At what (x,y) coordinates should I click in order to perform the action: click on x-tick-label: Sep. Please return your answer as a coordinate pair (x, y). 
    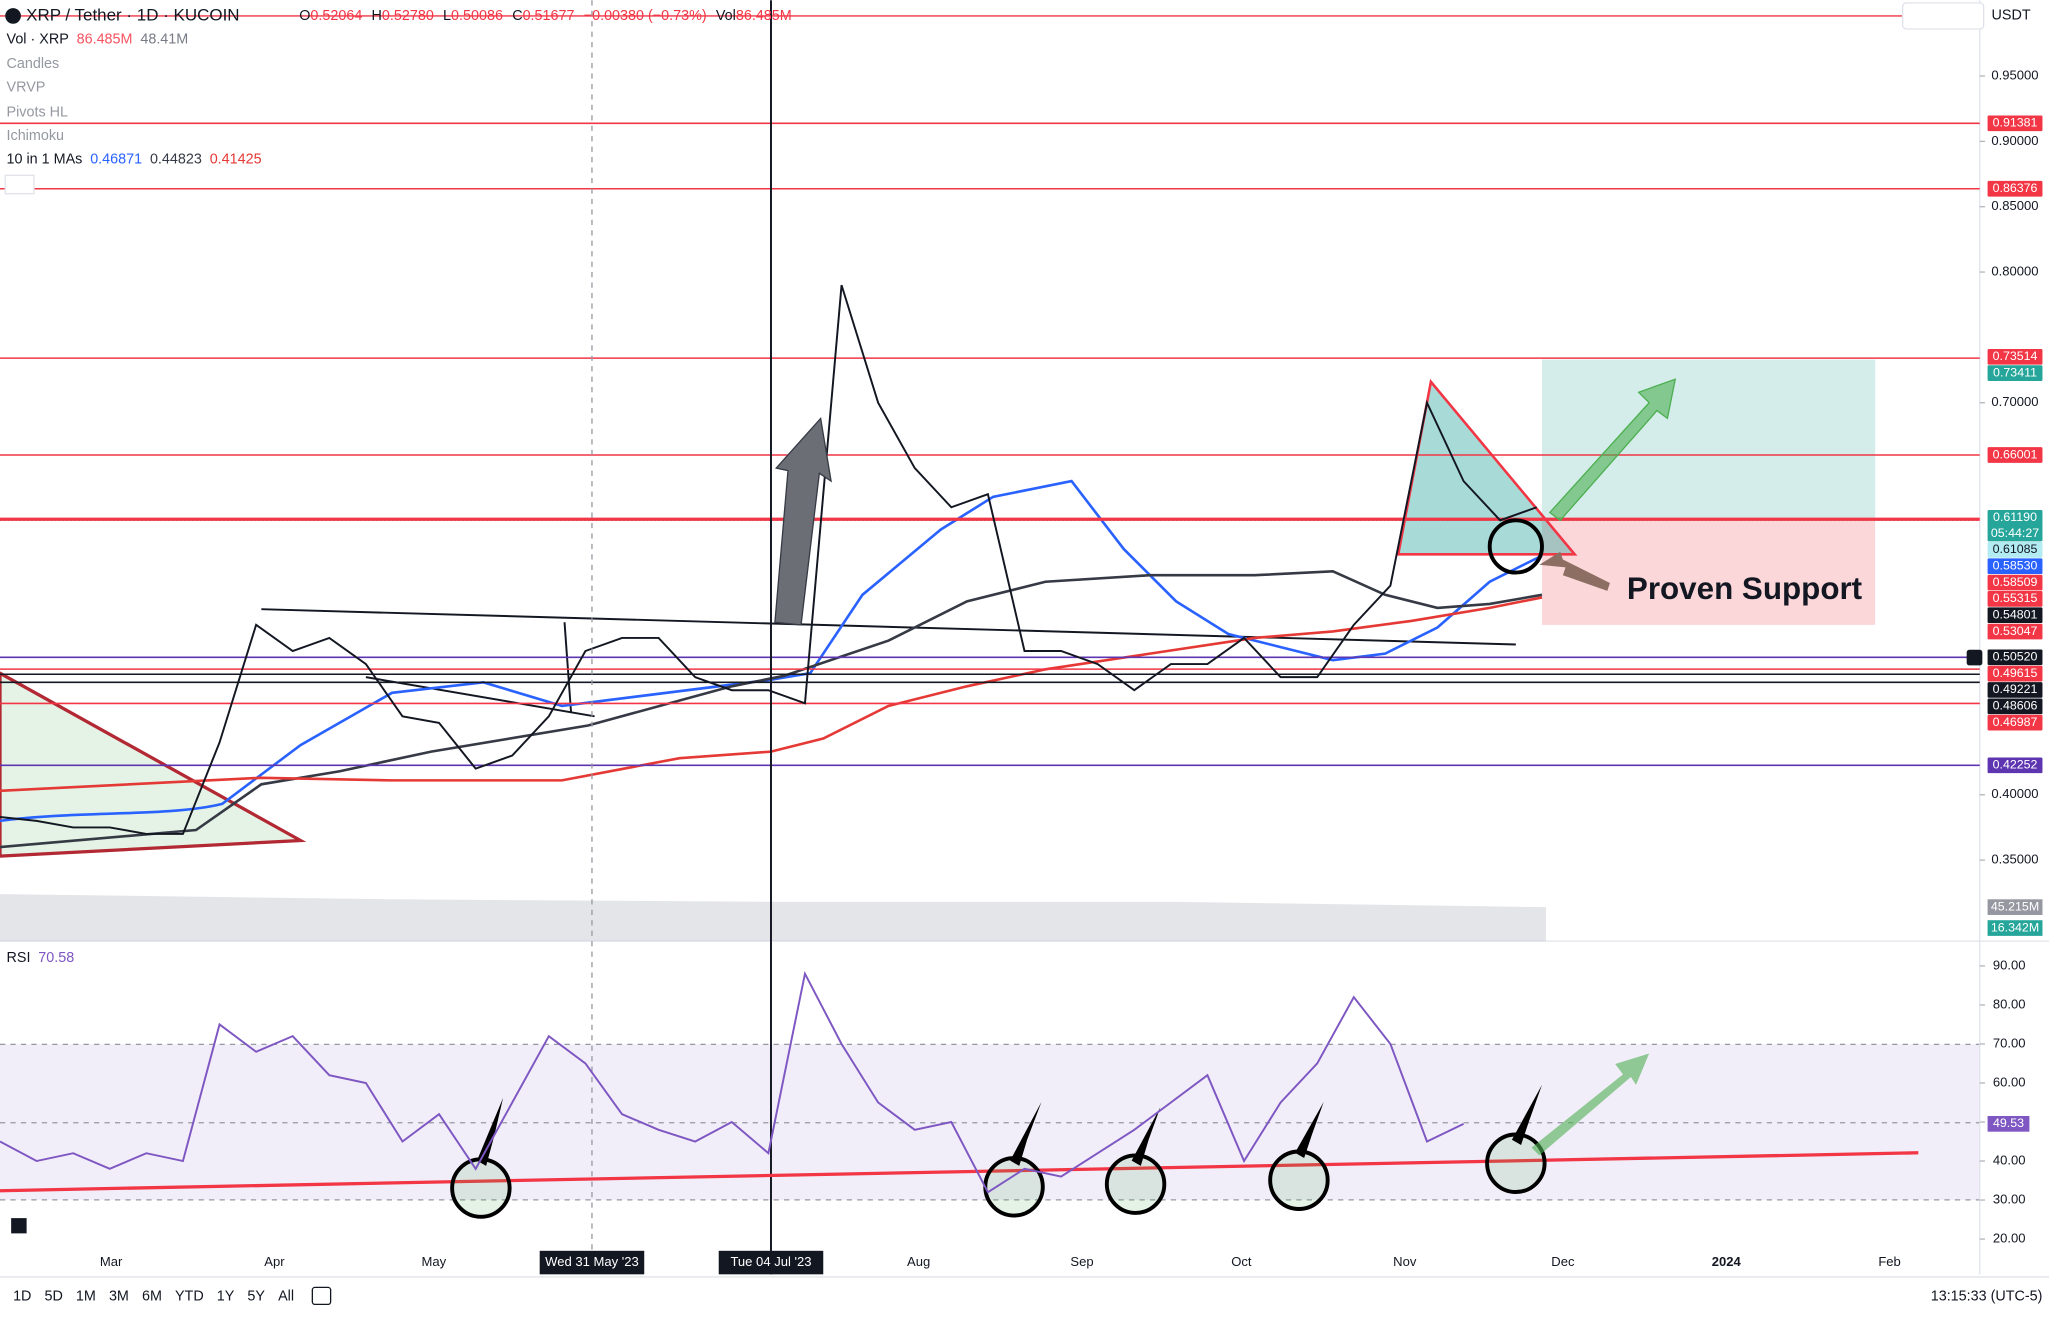
    Looking at the image, I should click on (1081, 1261).